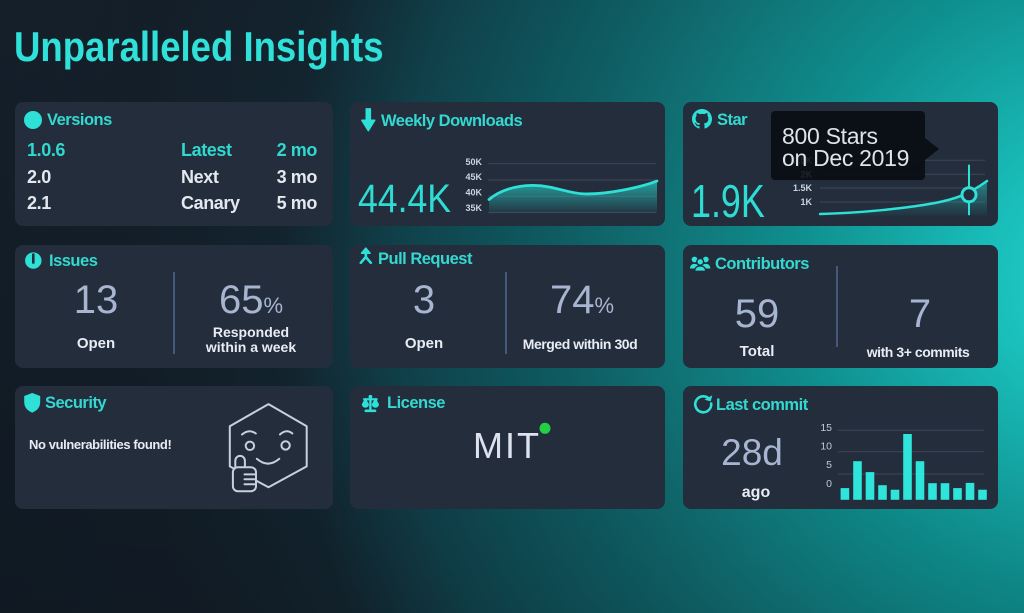 This screenshot has height=613, width=1024. What do you see at coordinates (829, 484) in the screenshot?
I see `svg-text: 0` at bounding box center [829, 484].